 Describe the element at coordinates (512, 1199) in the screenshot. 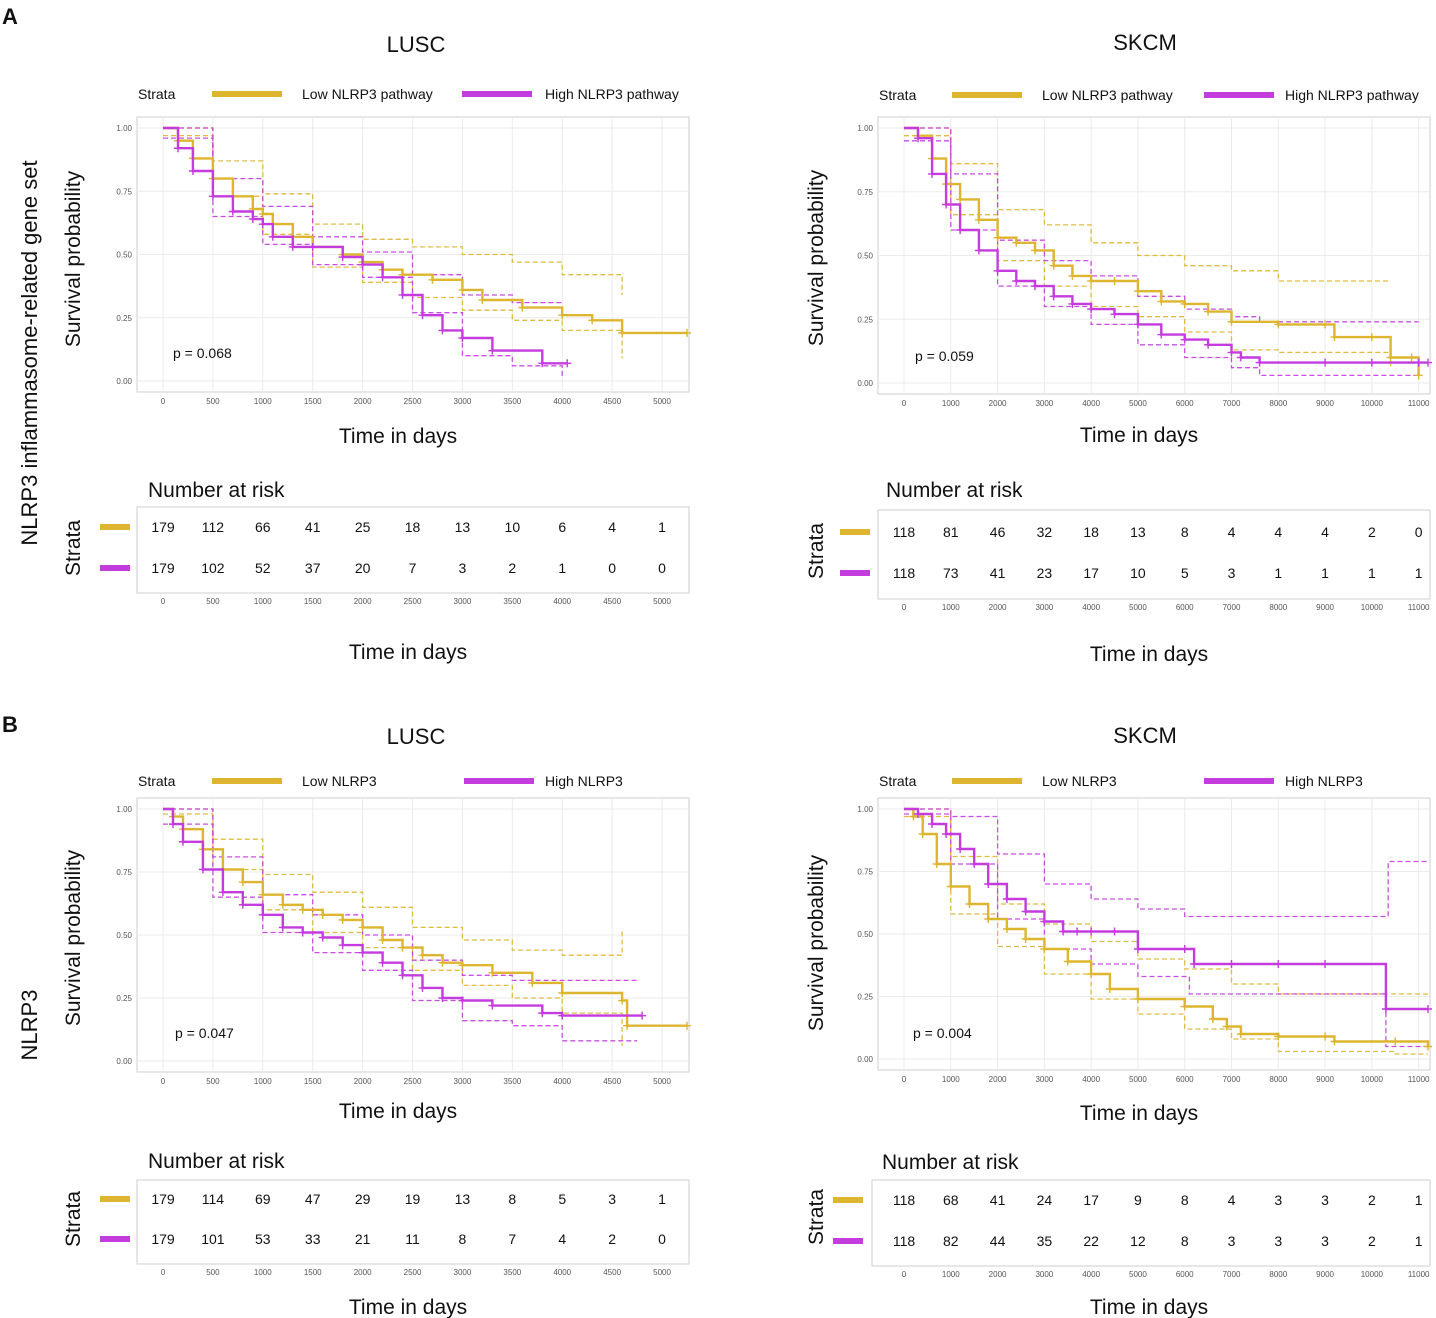

I see `risk-count-low: 8` at that location.